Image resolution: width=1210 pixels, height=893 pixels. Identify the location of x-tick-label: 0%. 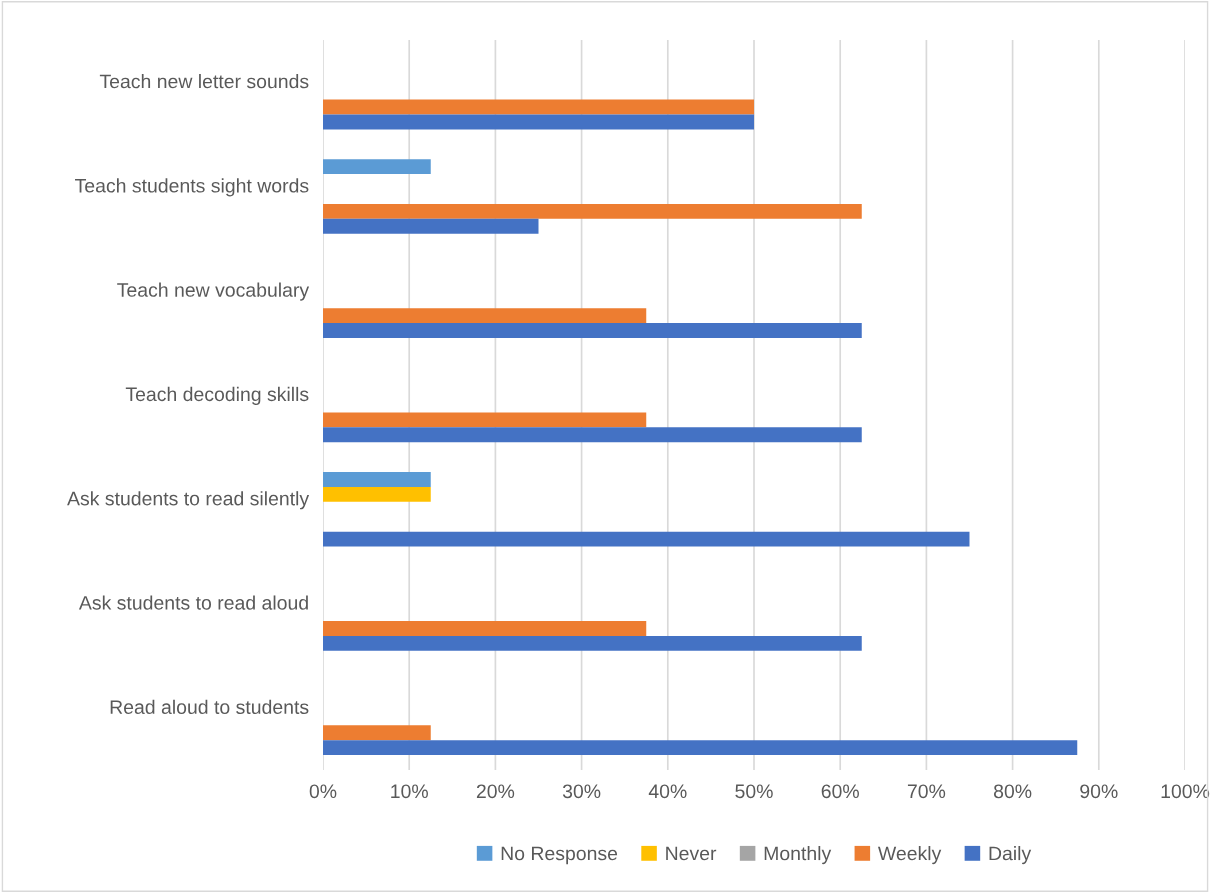
(323, 791).